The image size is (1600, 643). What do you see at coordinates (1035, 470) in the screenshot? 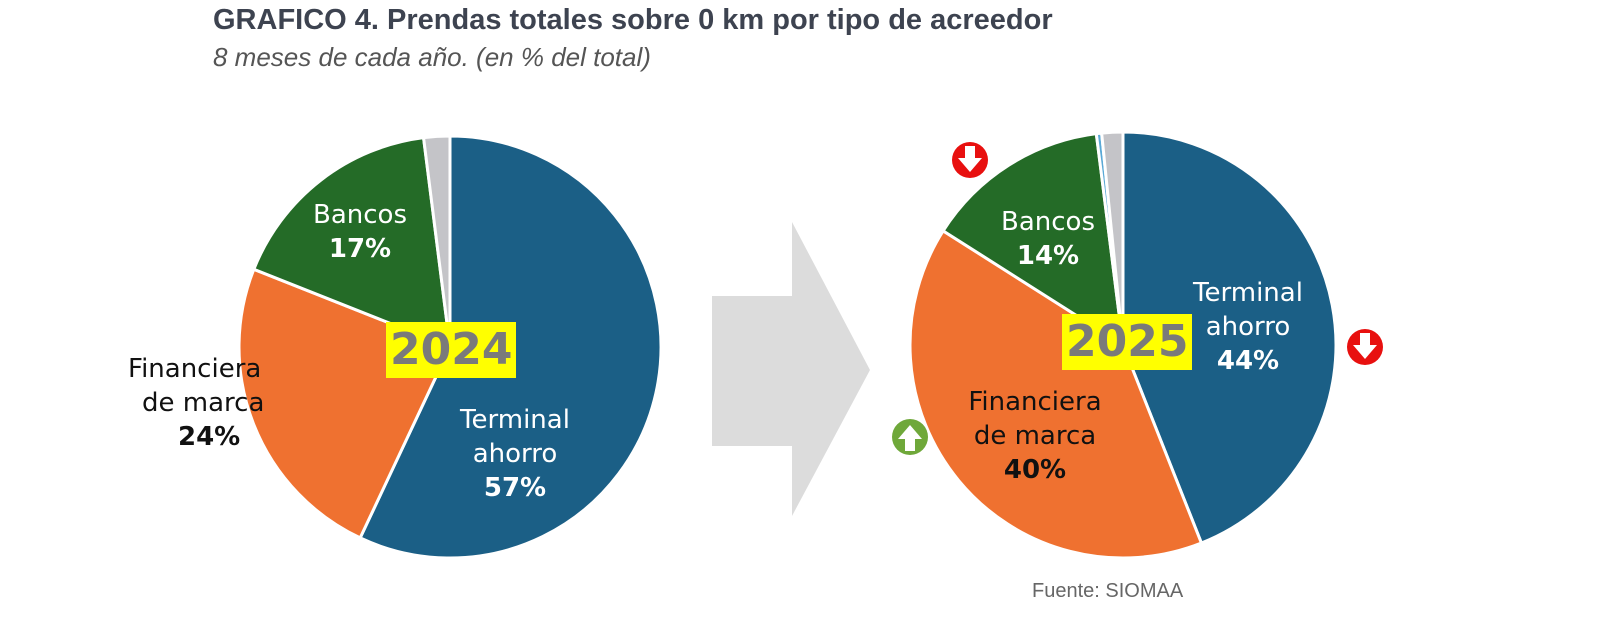
I see `slice-value: 40%` at bounding box center [1035, 470].